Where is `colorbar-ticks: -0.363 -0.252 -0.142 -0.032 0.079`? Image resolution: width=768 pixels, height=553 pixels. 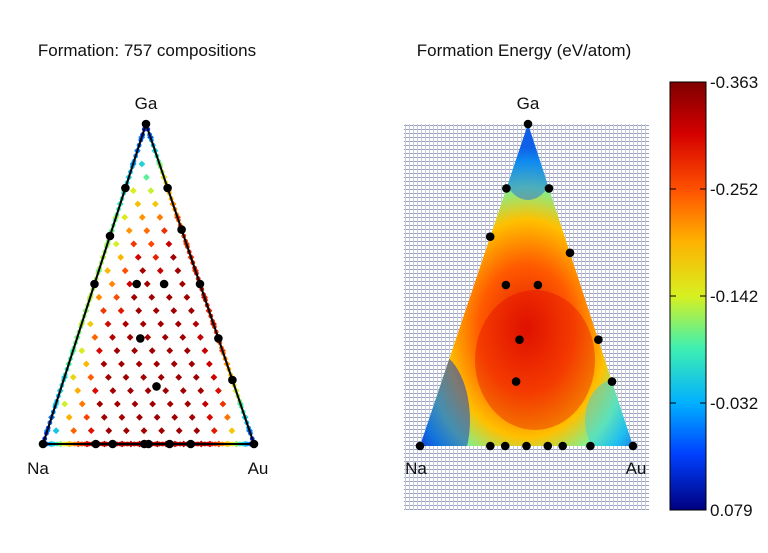 colorbar-ticks: -0.363 -0.252 -0.142 -0.032 0.079 is located at coordinates (714, 296).